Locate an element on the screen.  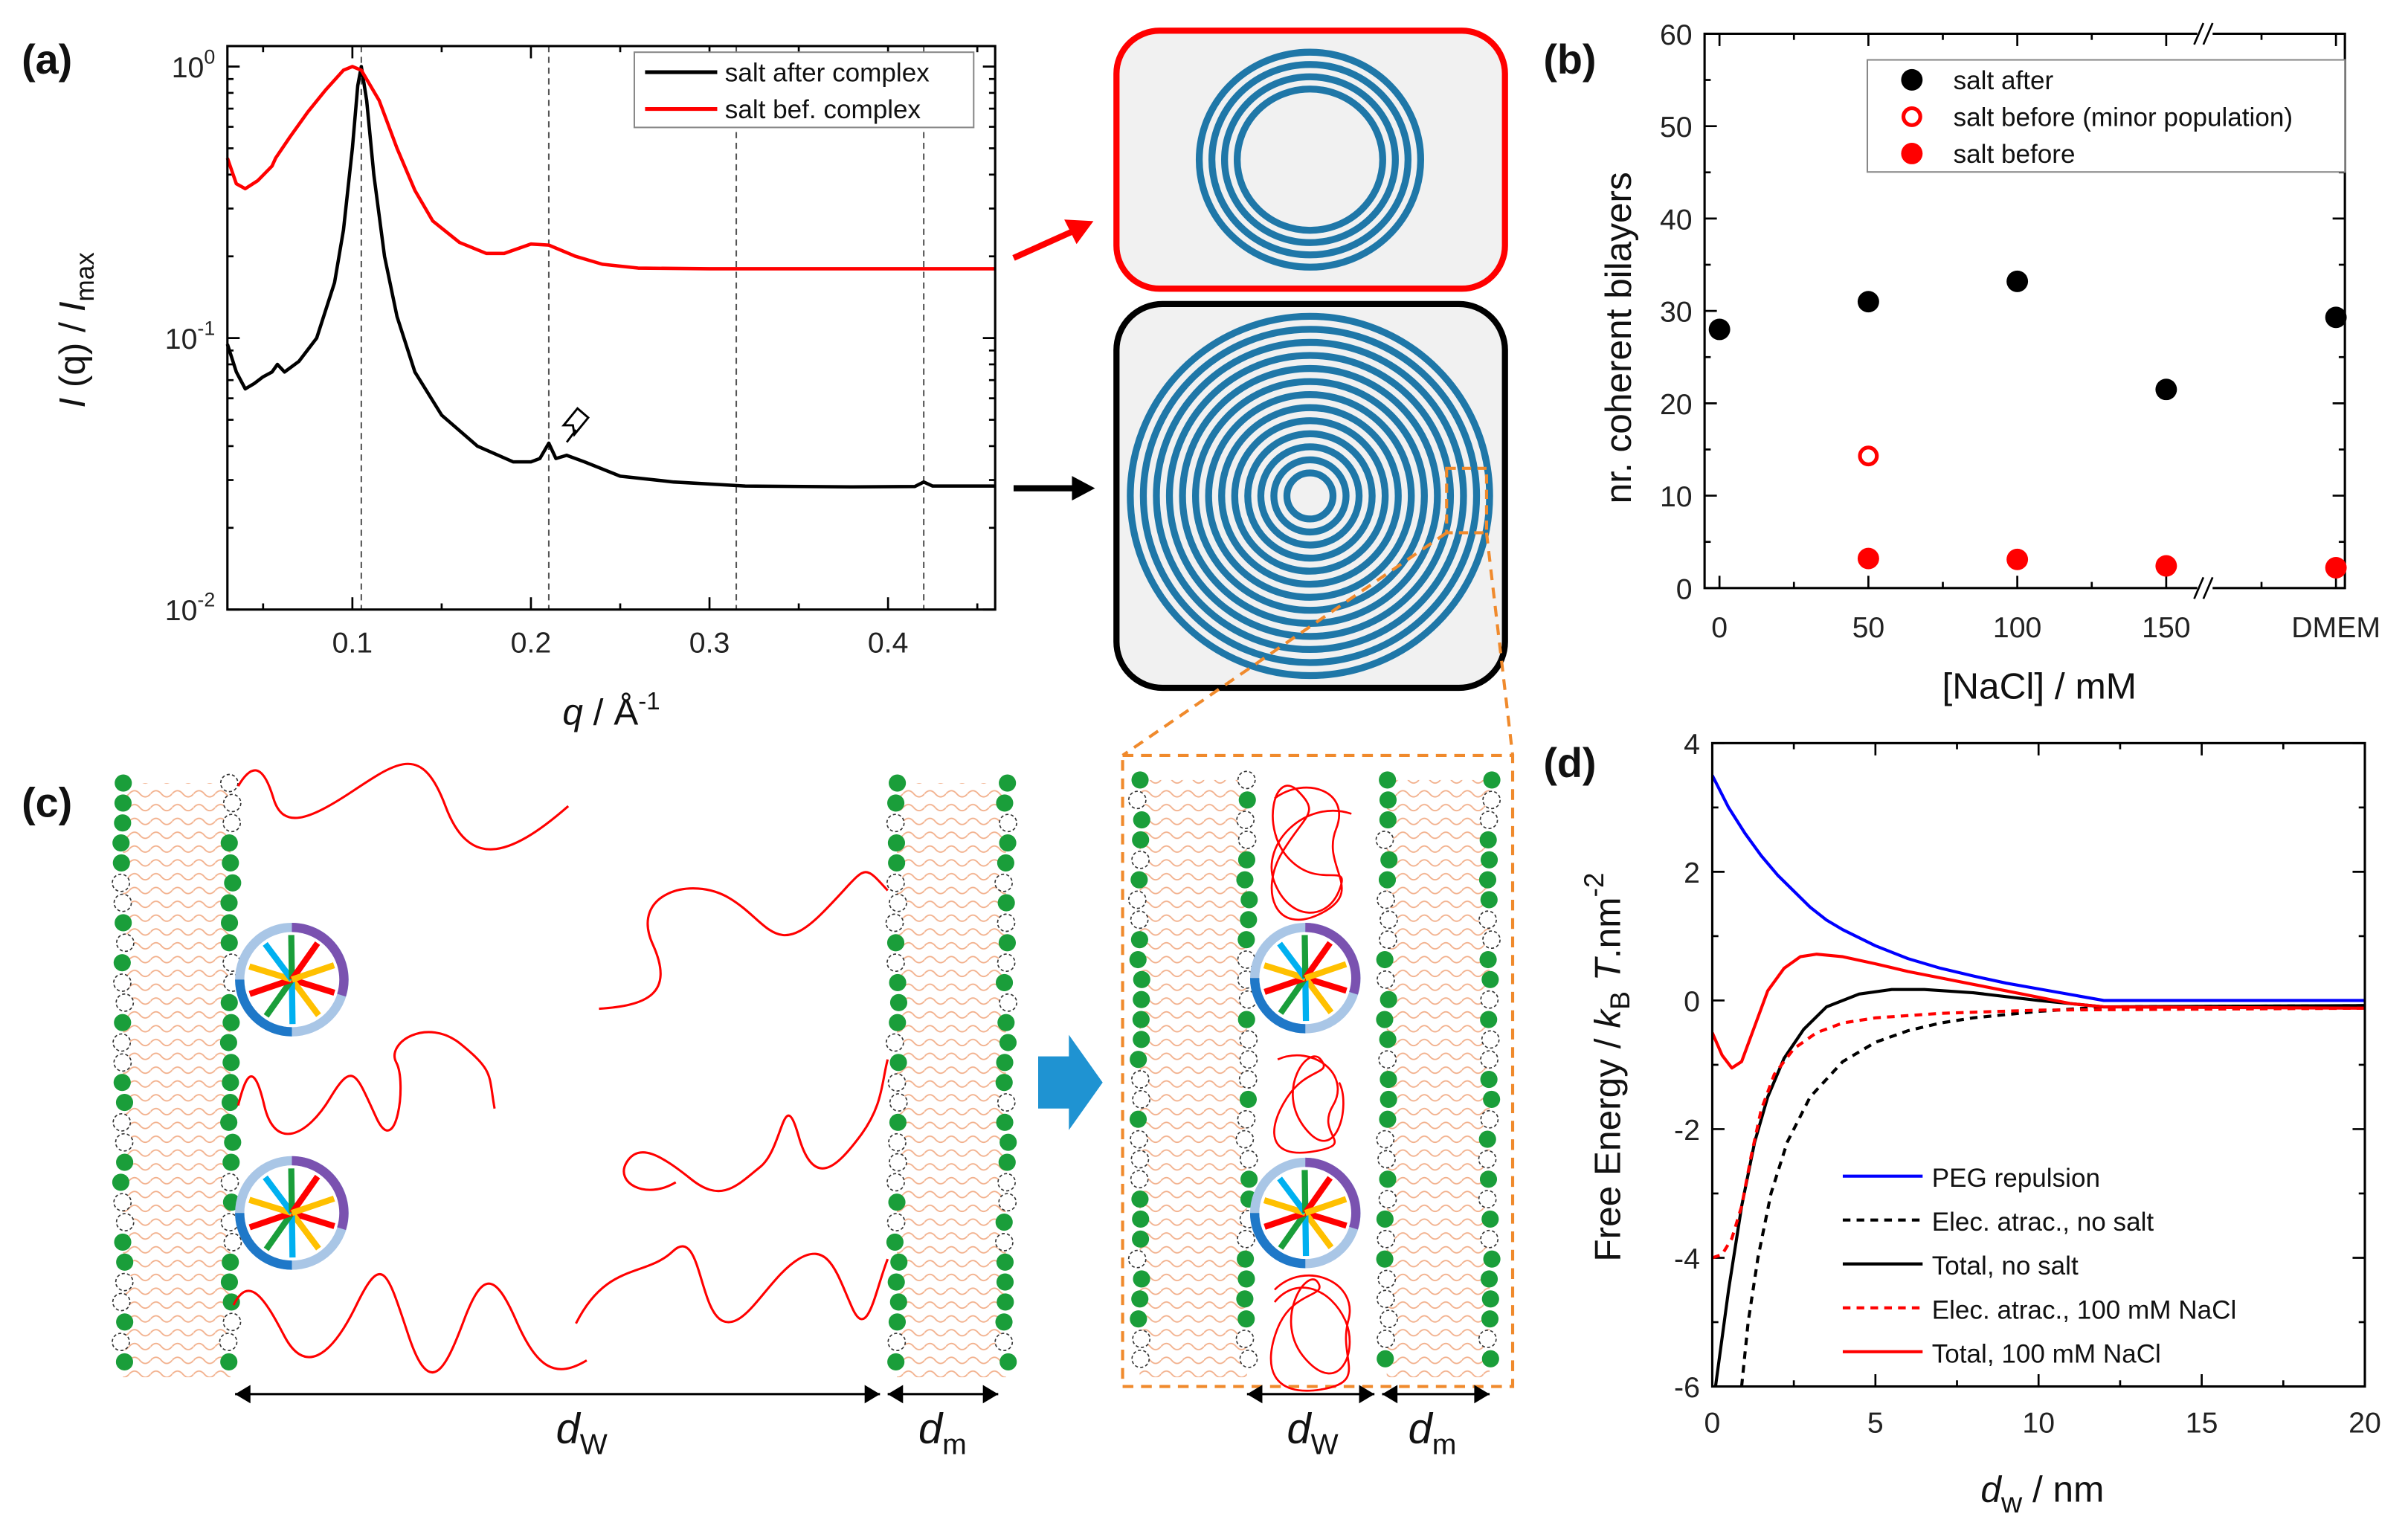
y-tick-label: -2 is located at coordinates (1687, 1130).